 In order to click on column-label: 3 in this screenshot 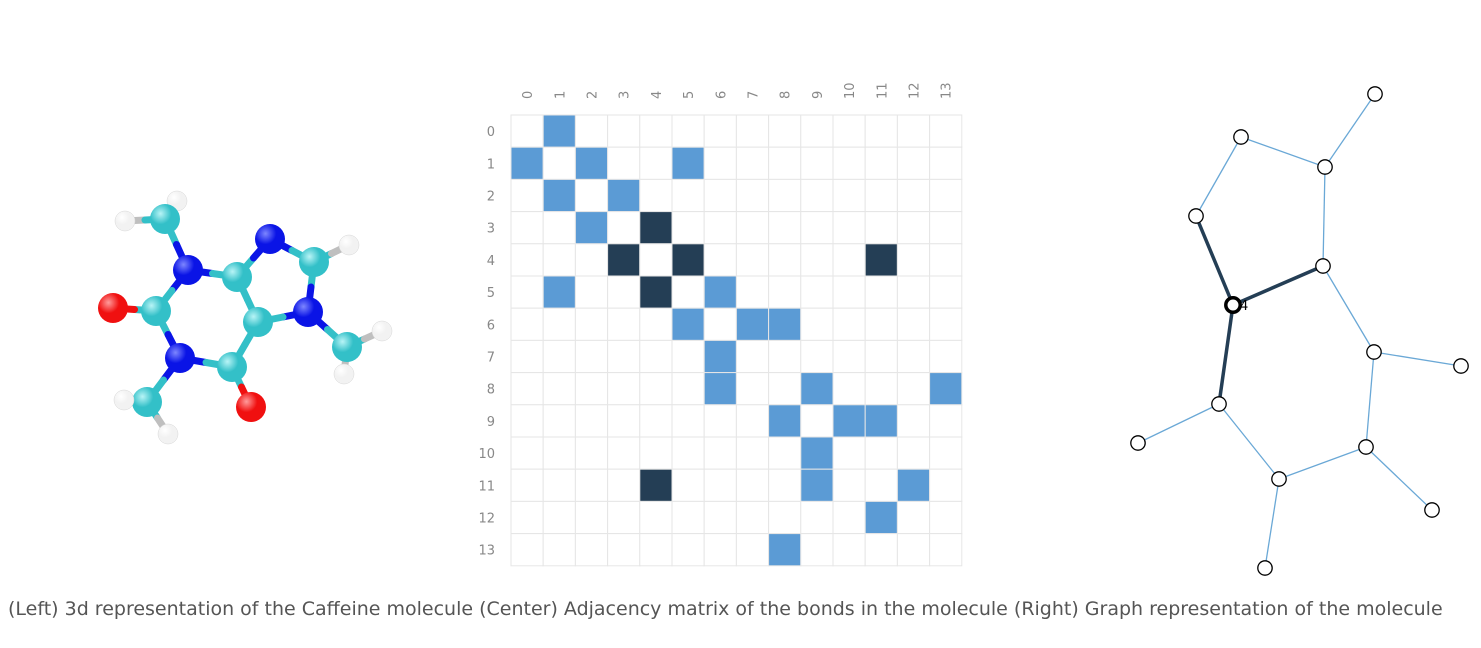, I will do `click(625, 95)`.